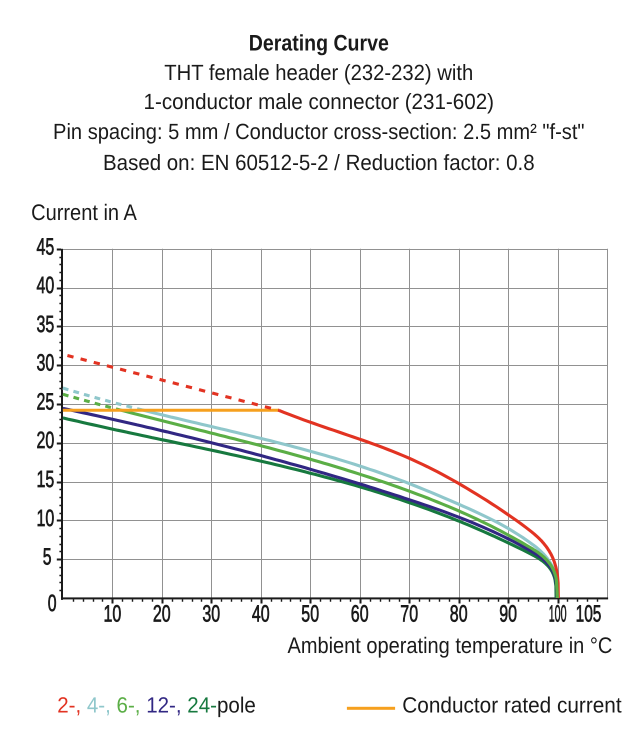  I want to click on svg-text: 70, so click(409, 613).